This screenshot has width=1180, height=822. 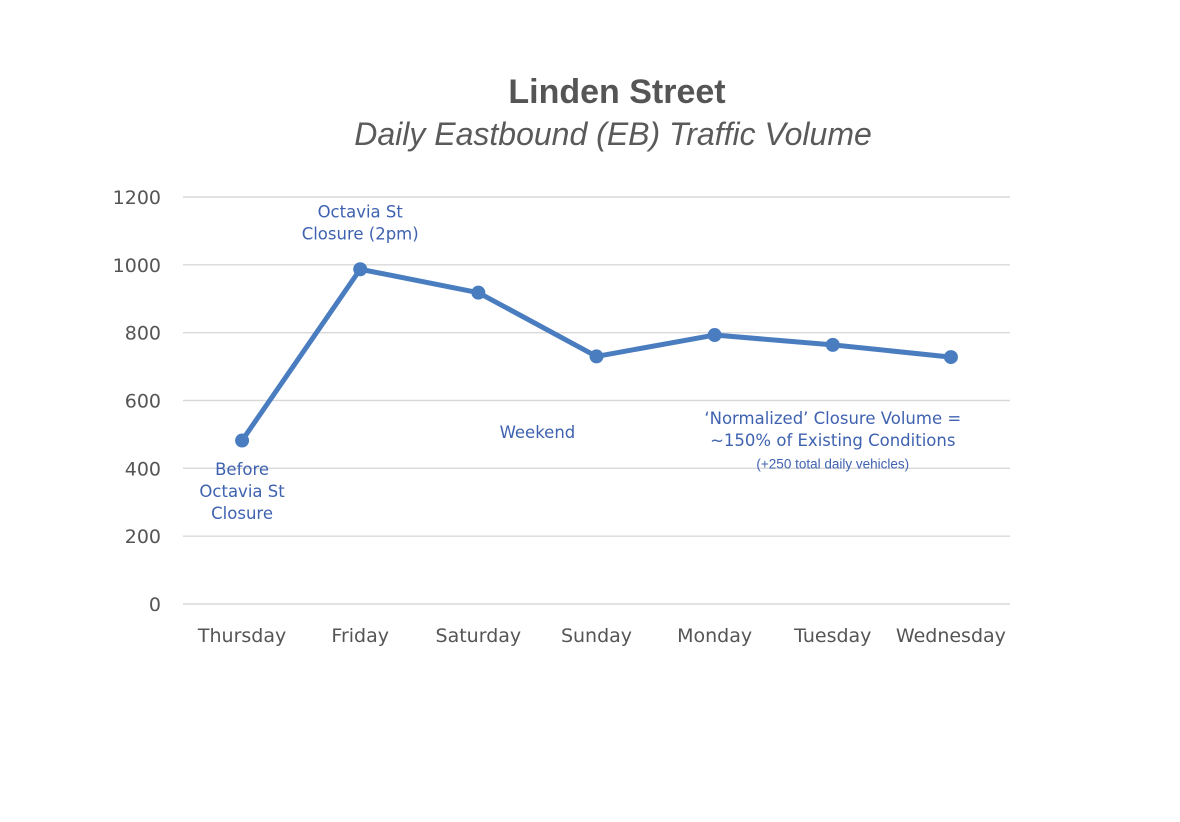 What do you see at coordinates (538, 432) in the screenshot?
I see `annotation-weekend: Weekend` at bounding box center [538, 432].